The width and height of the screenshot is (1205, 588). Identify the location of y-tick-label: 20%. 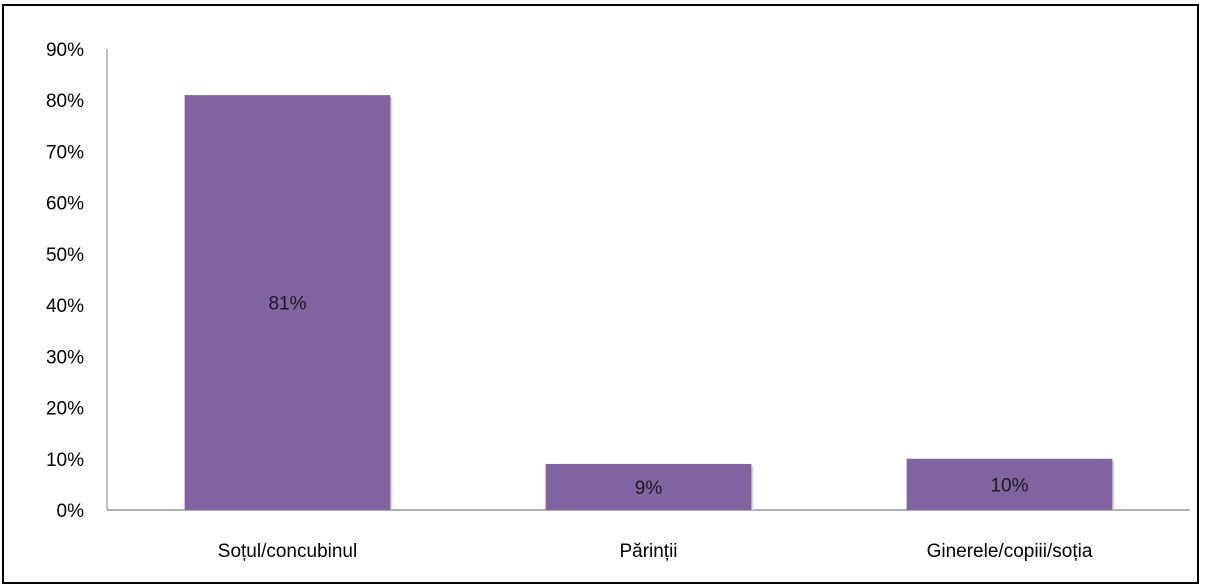
(65, 409).